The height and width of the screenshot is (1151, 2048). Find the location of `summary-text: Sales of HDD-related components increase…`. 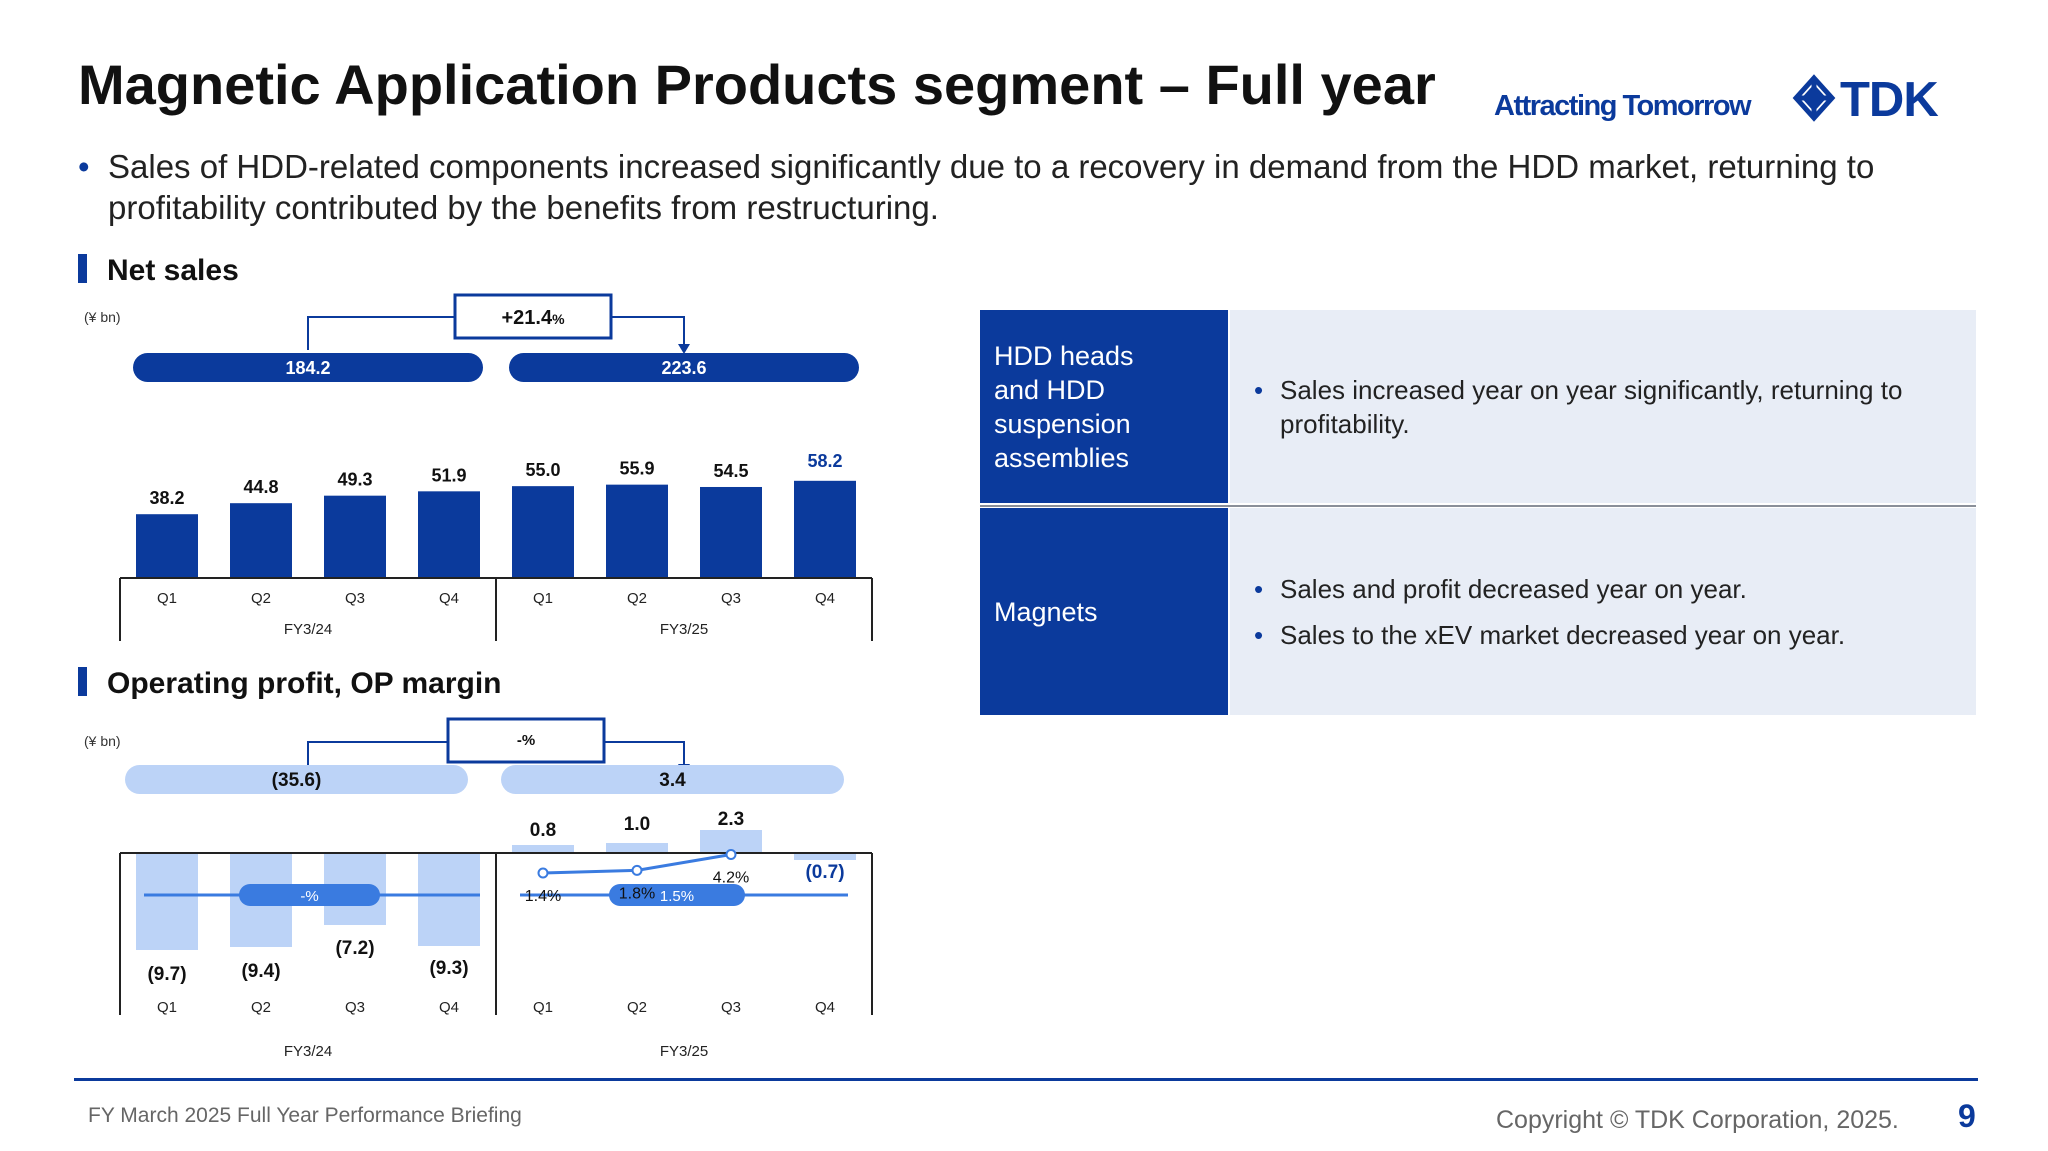

summary-text: Sales of HDD-related components increase… is located at coordinates (991, 187).